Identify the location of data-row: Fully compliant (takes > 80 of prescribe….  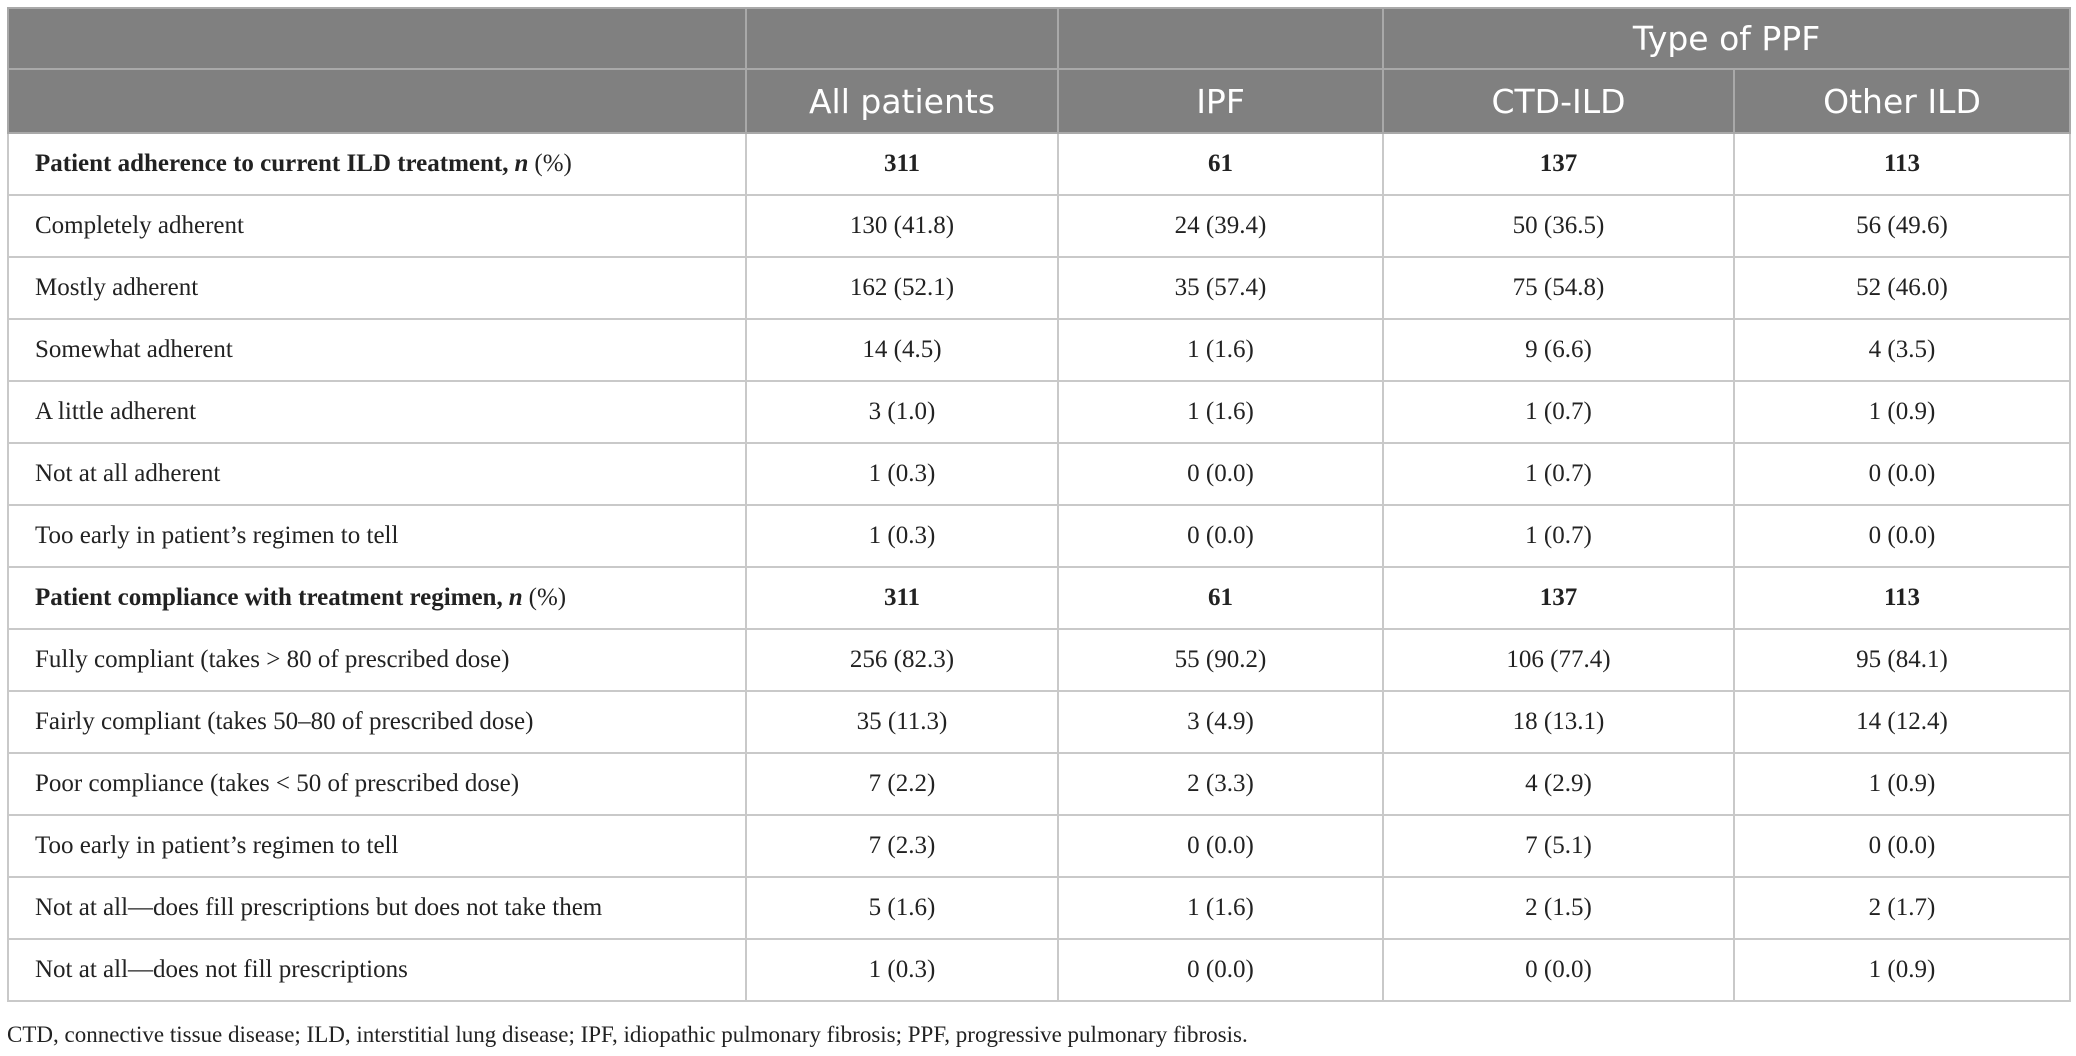
(1039, 660).